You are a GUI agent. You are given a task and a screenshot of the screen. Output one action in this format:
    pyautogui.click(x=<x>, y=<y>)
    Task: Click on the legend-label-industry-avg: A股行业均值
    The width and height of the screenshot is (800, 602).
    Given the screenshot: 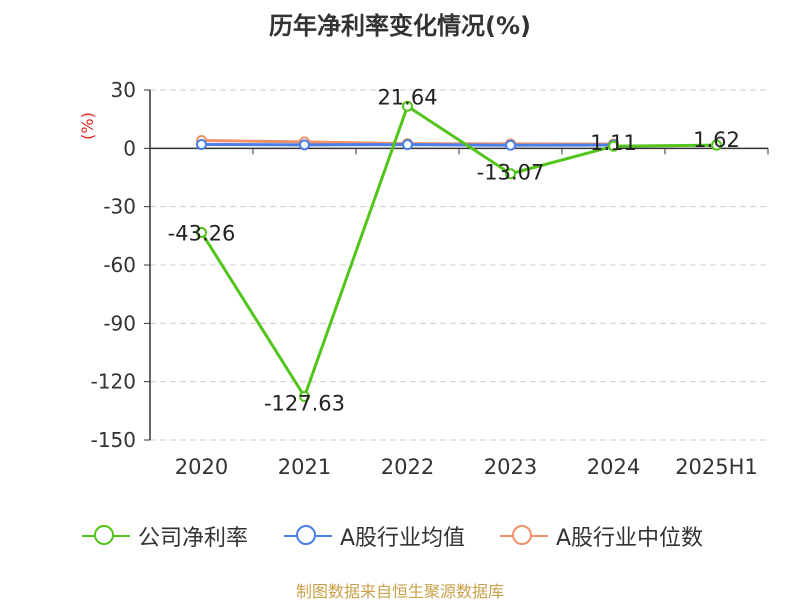 What is the action you would take?
    pyautogui.click(x=403, y=538)
    